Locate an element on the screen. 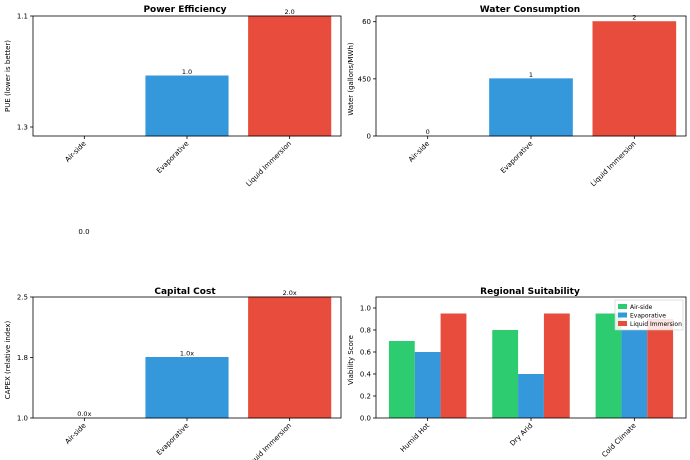 The height and width of the screenshot is (460, 690). data-label: 2 is located at coordinates (634, 18).